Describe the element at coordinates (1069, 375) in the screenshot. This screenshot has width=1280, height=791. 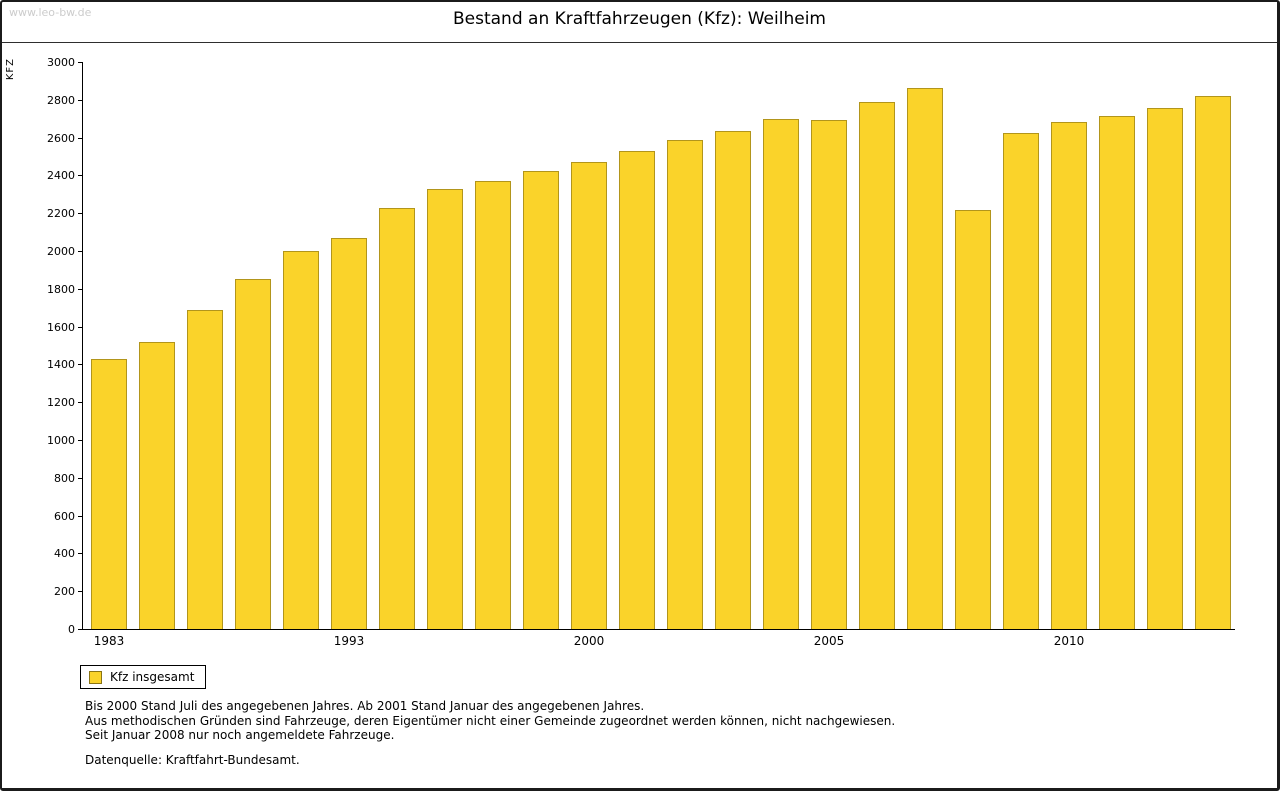
I see `bar-2010` at that location.